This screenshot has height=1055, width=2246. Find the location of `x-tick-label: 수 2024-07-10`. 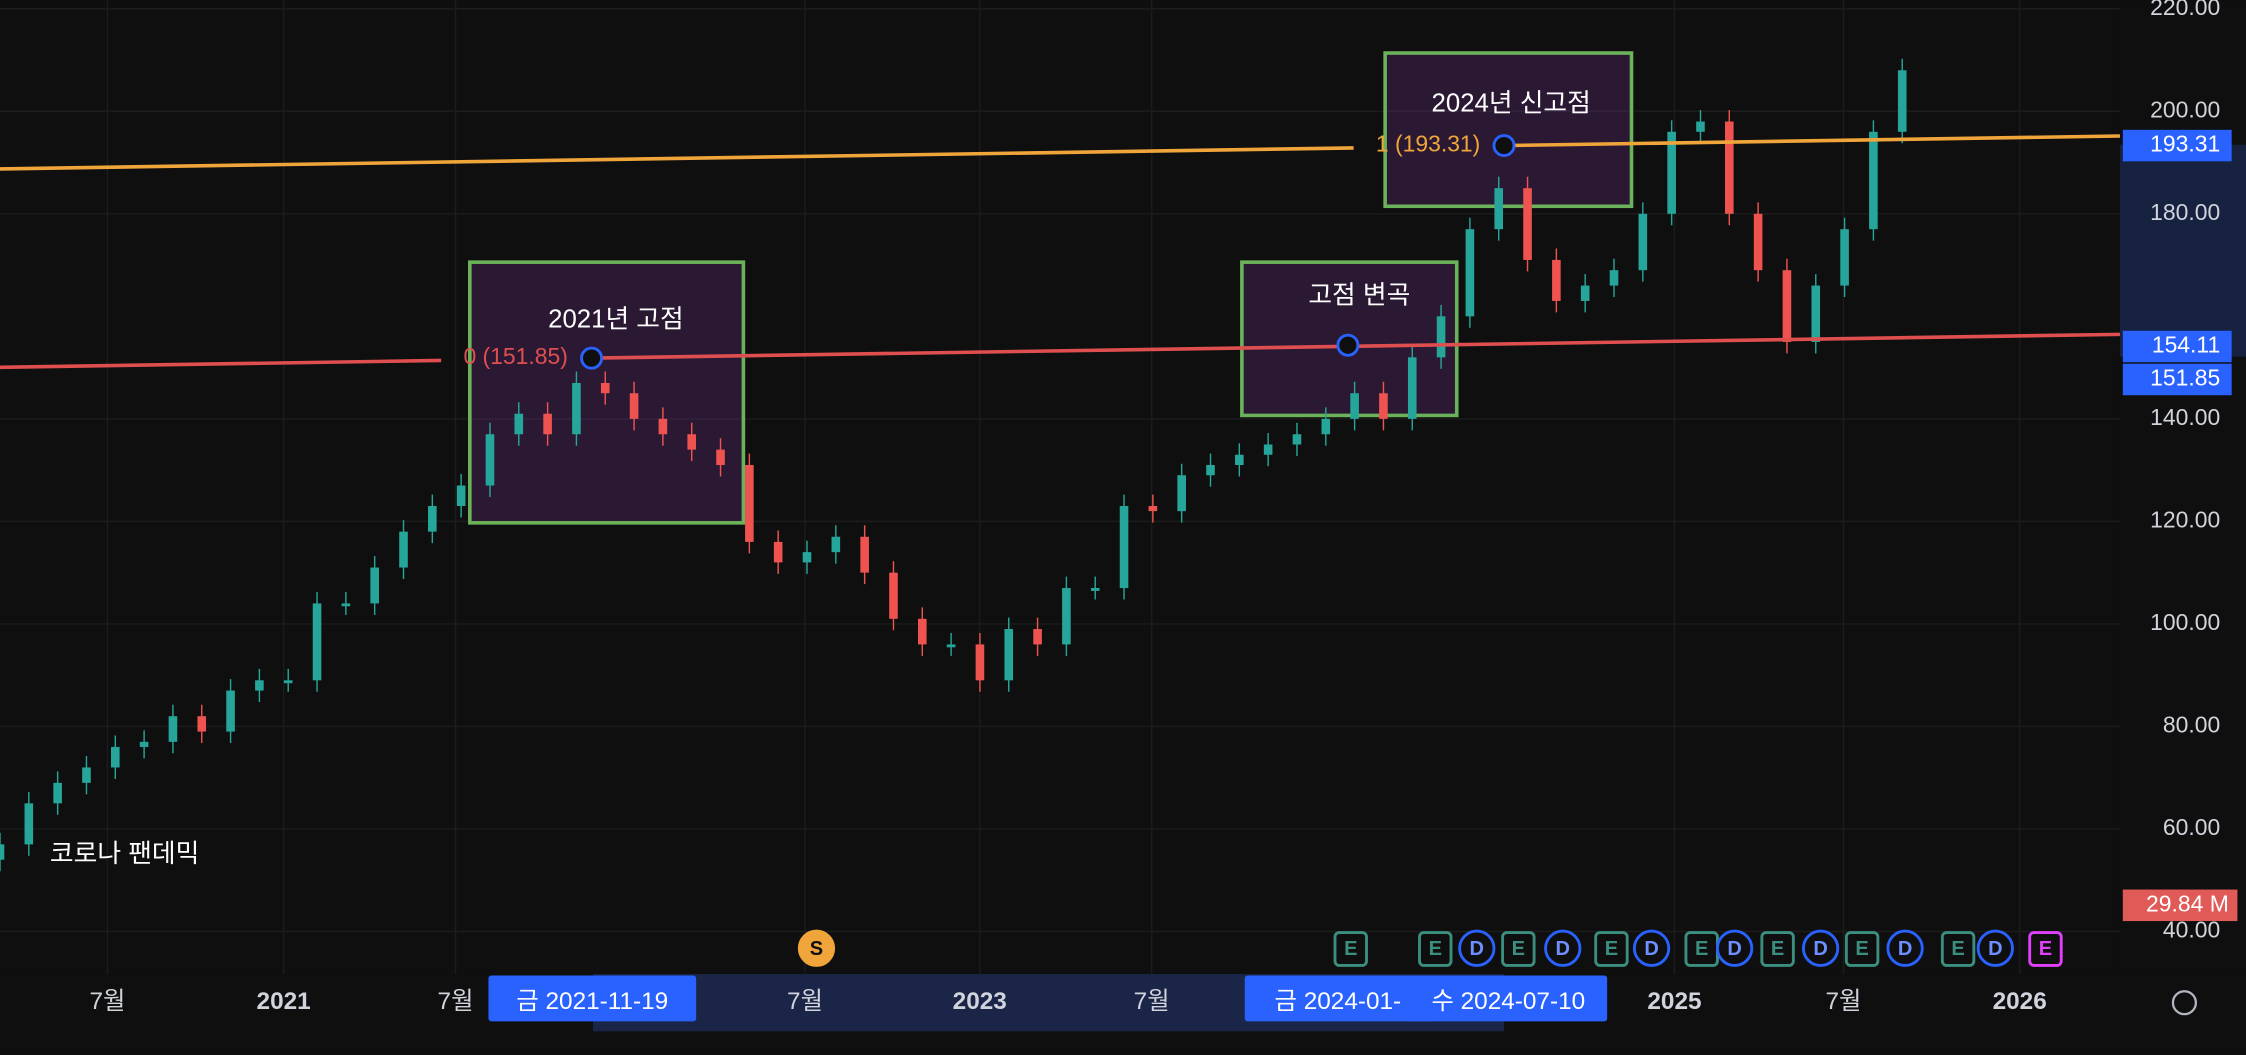

x-tick-label: 수 2024-07-10 is located at coordinates (1508, 1001).